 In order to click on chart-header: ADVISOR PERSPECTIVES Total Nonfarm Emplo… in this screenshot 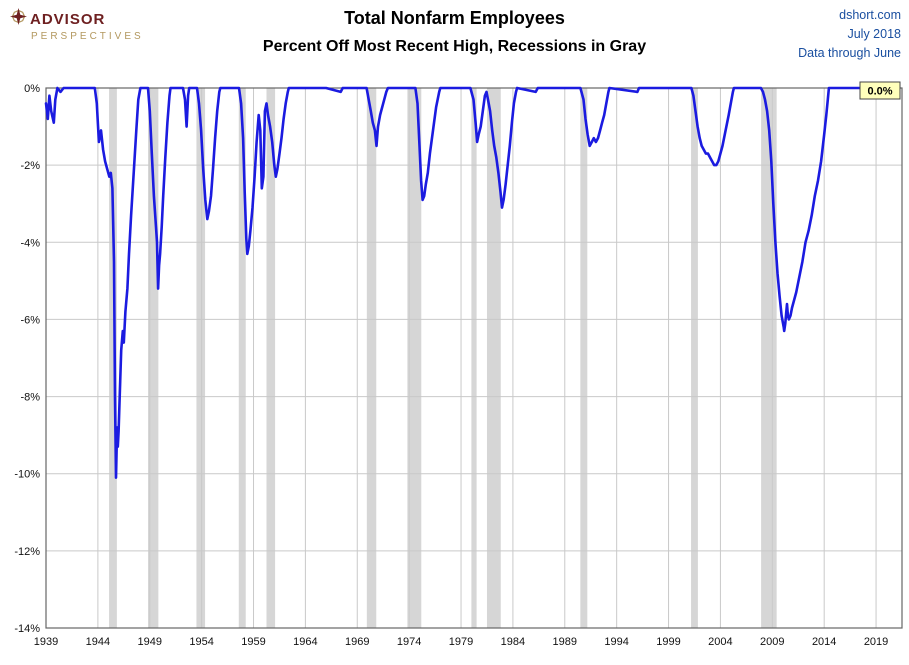, I will do `click(454, 40)`.